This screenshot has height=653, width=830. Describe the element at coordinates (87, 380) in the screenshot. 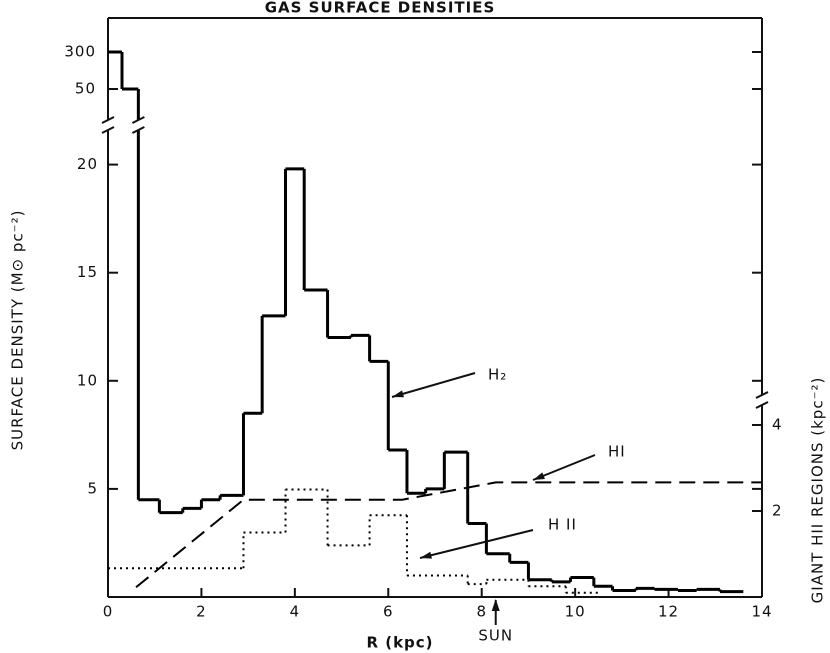

I see `y-tick-label: 10` at that location.